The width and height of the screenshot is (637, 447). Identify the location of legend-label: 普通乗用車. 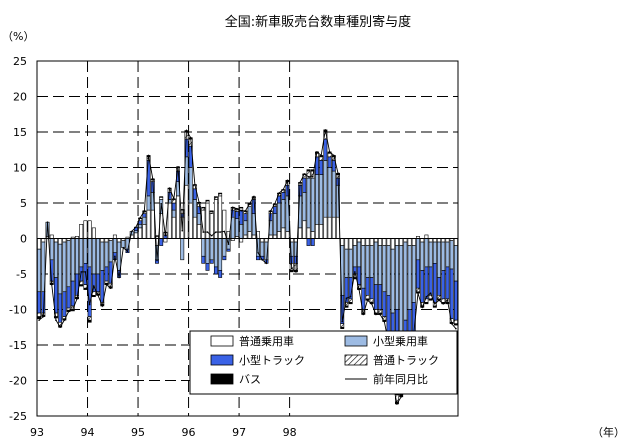
(266, 341).